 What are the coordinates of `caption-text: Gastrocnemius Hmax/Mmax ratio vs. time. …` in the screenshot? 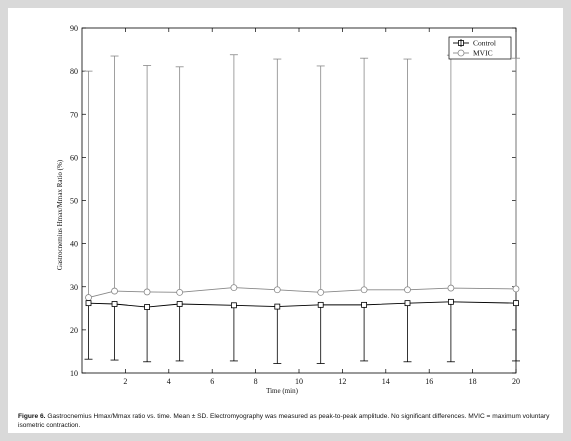 It's located at (284, 421).